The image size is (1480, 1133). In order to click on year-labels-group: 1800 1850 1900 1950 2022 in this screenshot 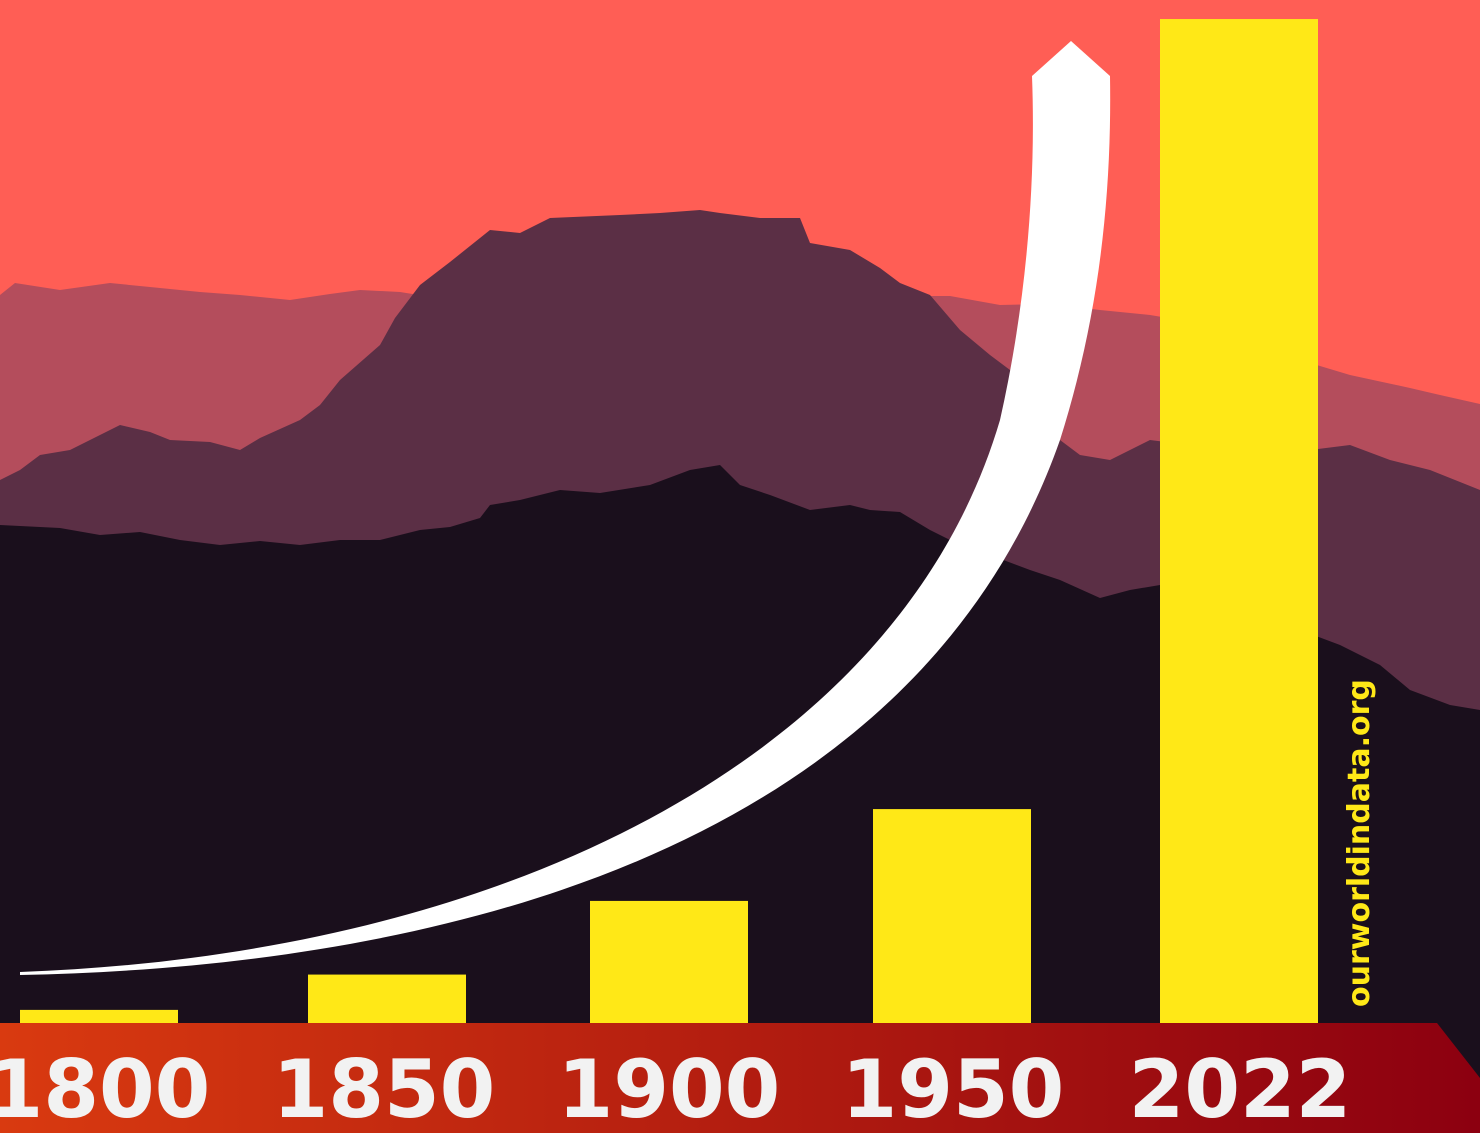, I will do `click(675, 1088)`.